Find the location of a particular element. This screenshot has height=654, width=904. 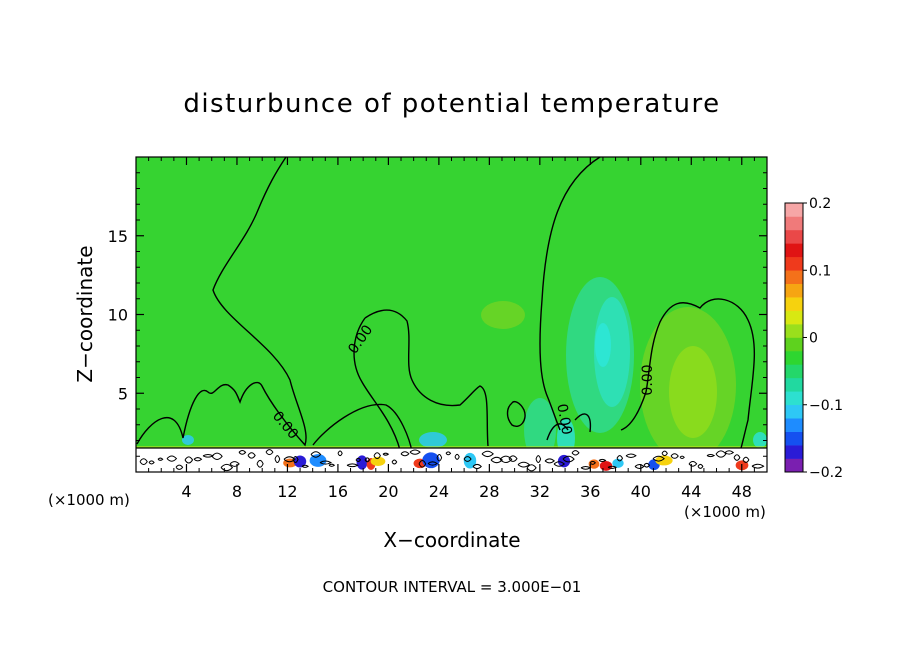

x-axis-label: X−coordinate is located at coordinates (451, 540).